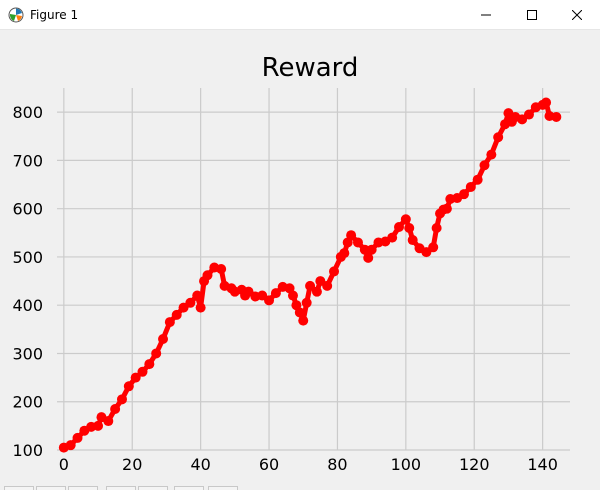 The width and height of the screenshot is (600, 490). Describe the element at coordinates (300, 487) in the screenshot. I see `figure-toolbar` at that location.